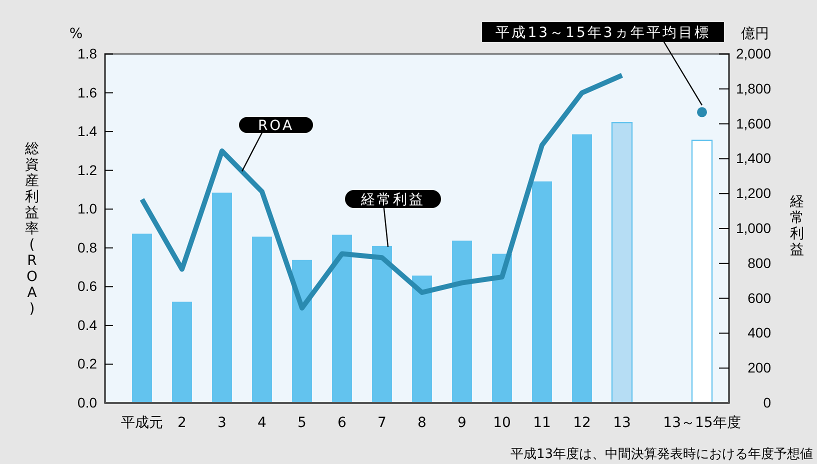  What do you see at coordinates (754, 228) in the screenshot?
I see `y2-tick-label: 1,000` at bounding box center [754, 228].